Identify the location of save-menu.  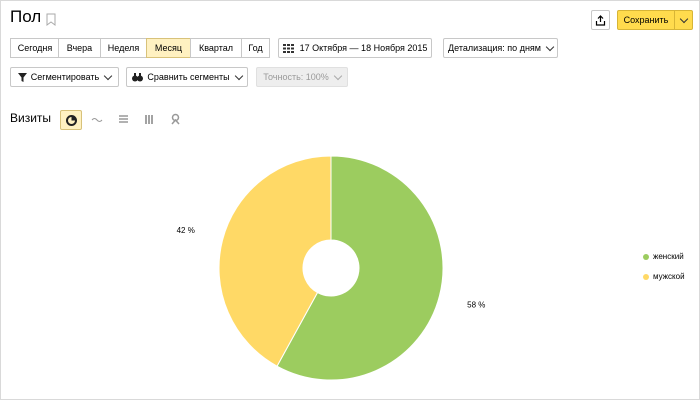
(683, 20).